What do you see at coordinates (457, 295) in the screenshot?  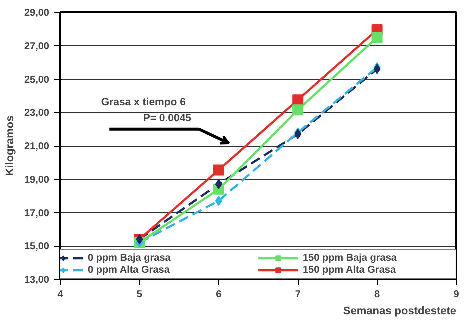 I see `x-tick-label: 9` at bounding box center [457, 295].